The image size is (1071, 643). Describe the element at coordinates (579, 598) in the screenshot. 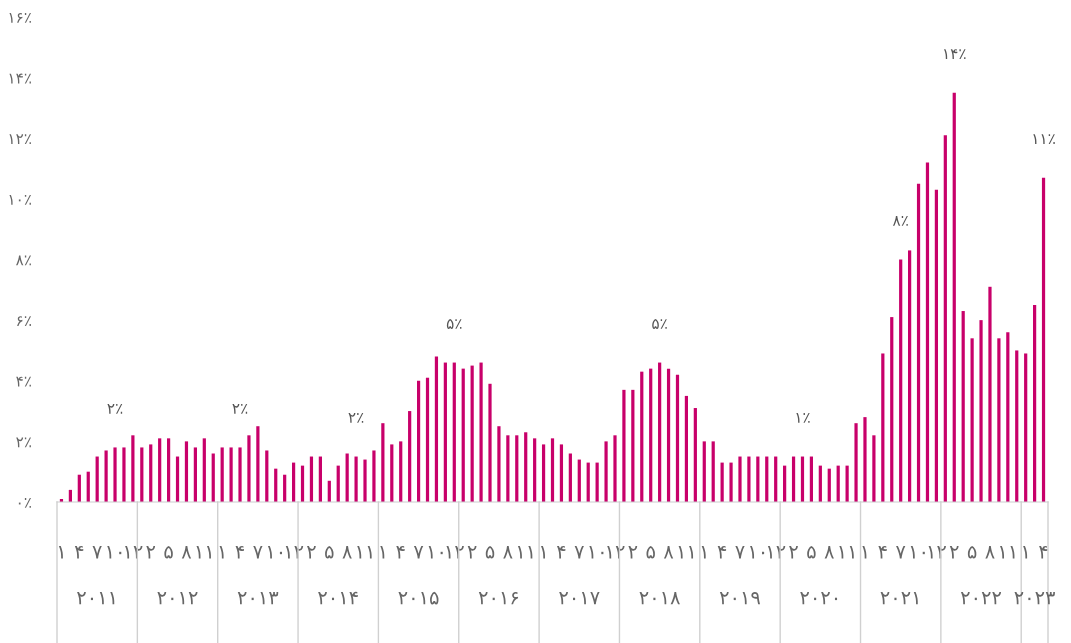

I see `text: ۲۰۱۷` at that location.